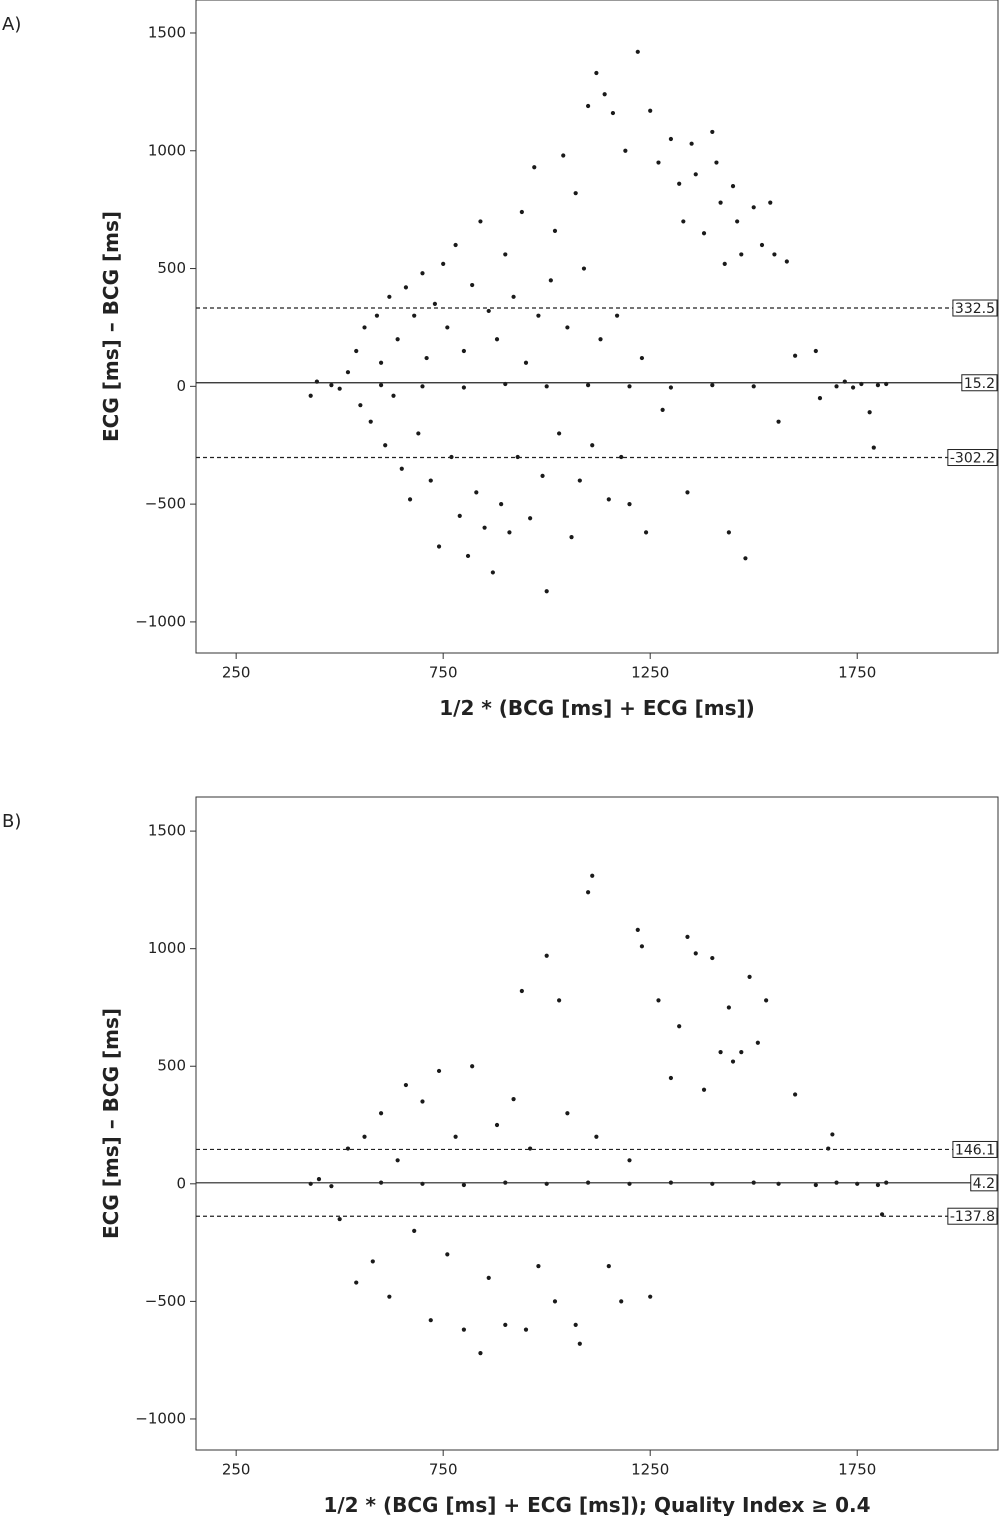  What do you see at coordinates (975, 308) in the screenshot?
I see `reference-label-box` at bounding box center [975, 308].